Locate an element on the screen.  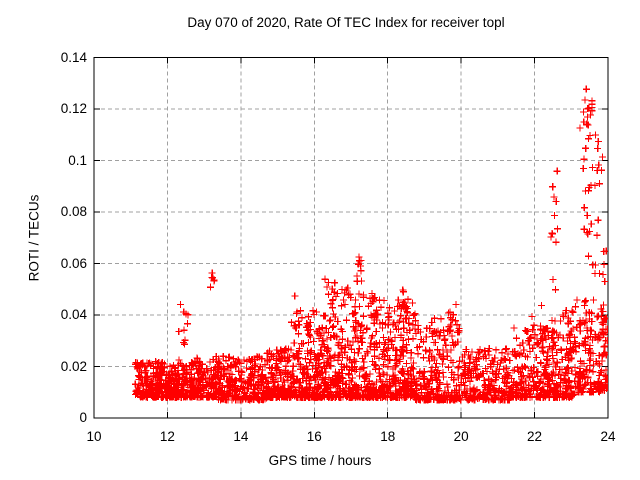
y-tick-label: 0.04 is located at coordinates (73, 314).